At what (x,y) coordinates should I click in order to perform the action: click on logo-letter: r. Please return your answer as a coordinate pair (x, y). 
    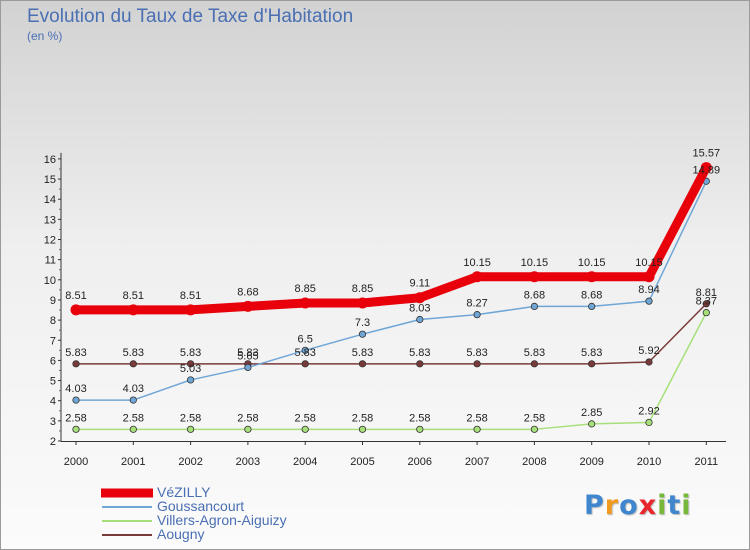
    Looking at the image, I should click on (612, 505).